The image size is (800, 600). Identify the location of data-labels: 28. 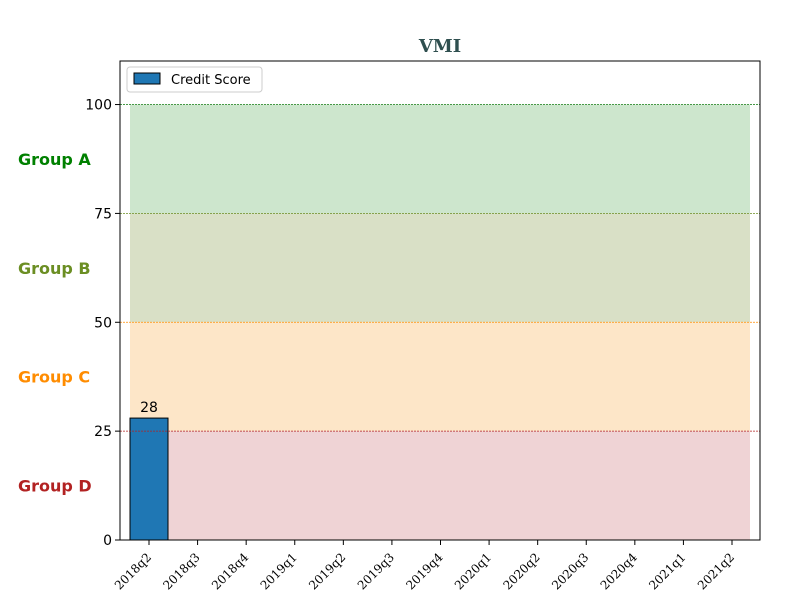
(149, 408).